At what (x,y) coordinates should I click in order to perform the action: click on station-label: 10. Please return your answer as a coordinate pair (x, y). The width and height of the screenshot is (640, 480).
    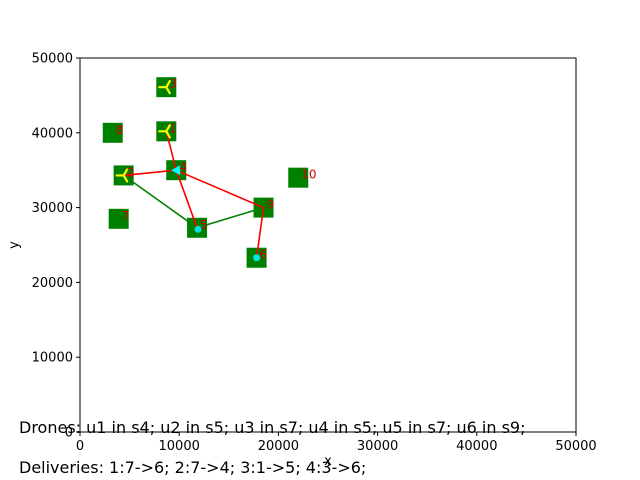
    Looking at the image, I should click on (308, 175).